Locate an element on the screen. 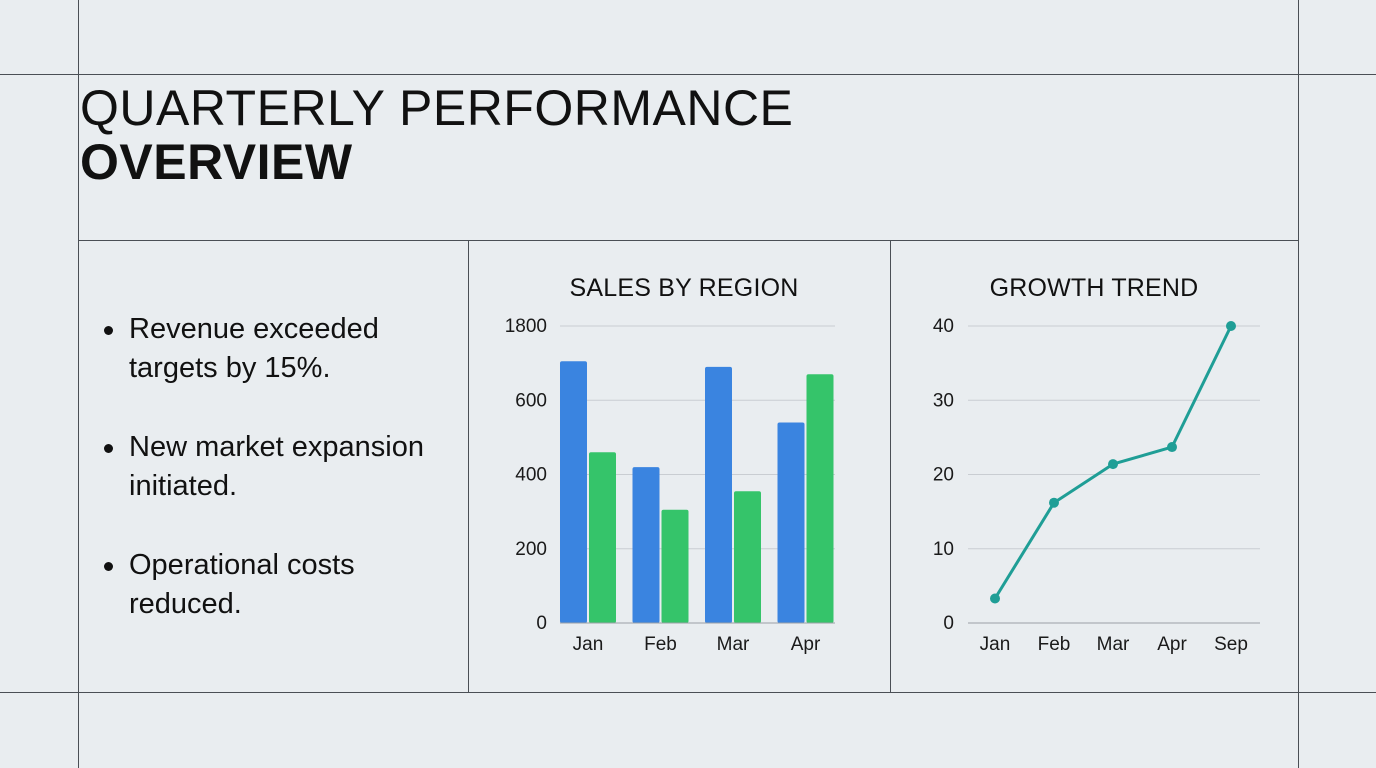 The width and height of the screenshot is (1376, 768). bar-chart-title: SALES BY REGION is located at coordinates (684, 288).